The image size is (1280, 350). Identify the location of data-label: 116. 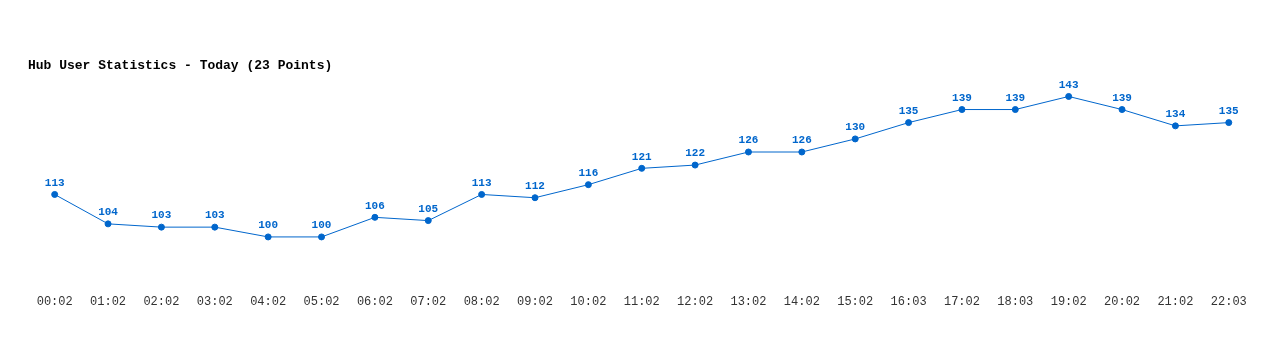
(588, 172).